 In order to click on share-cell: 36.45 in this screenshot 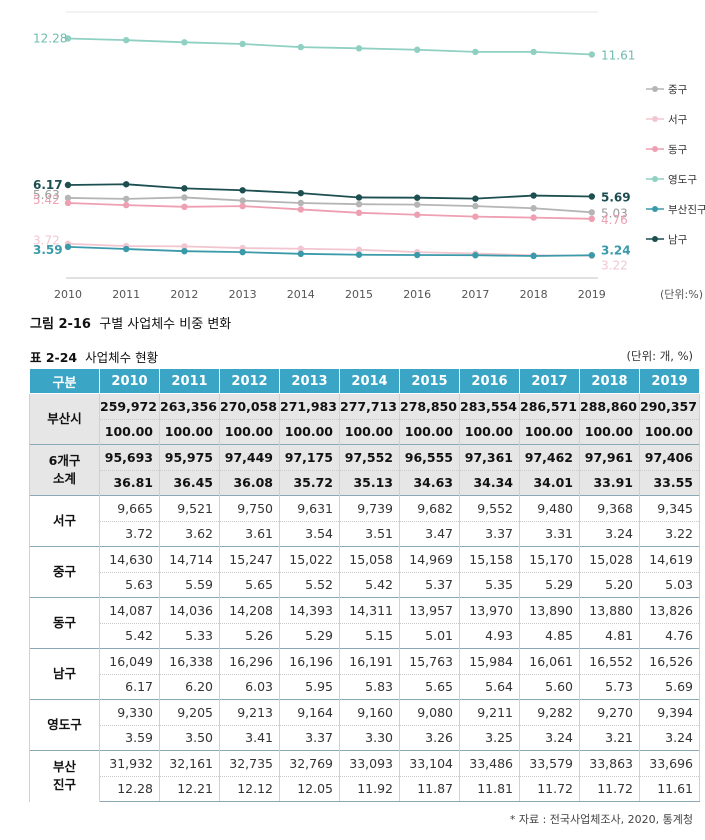, I will do `click(189, 482)`.